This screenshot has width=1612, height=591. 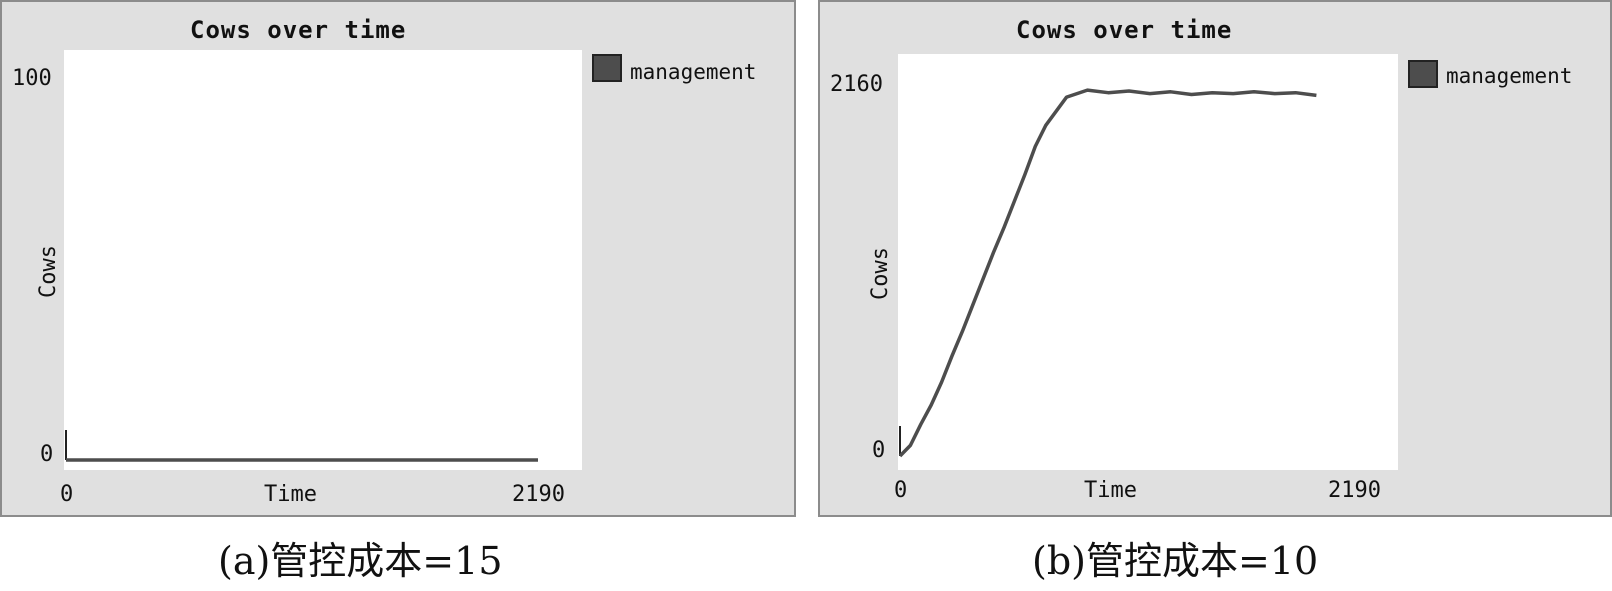 What do you see at coordinates (1175, 561) in the screenshot?
I see `caption-b: (b)管控成本=10` at bounding box center [1175, 561].